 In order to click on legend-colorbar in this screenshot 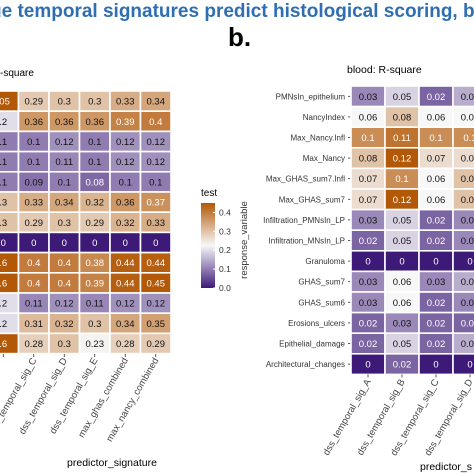, I will do `click(208, 245)`.